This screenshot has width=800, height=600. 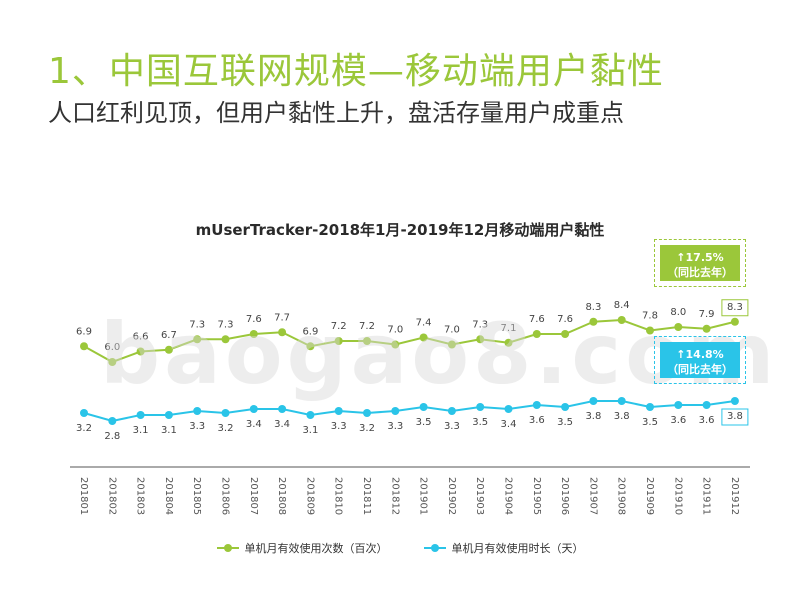 What do you see at coordinates (366, 496) in the screenshot?
I see `x-tick-label: 201811` at bounding box center [366, 496].